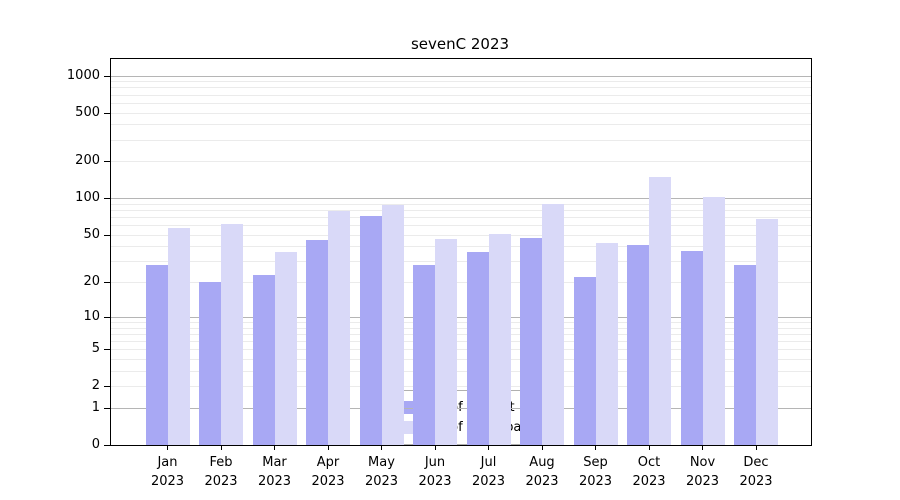 Image resolution: width=900 pixels, height=500 pixels. I want to click on x-tick-label-line: Aug, so click(542, 462).